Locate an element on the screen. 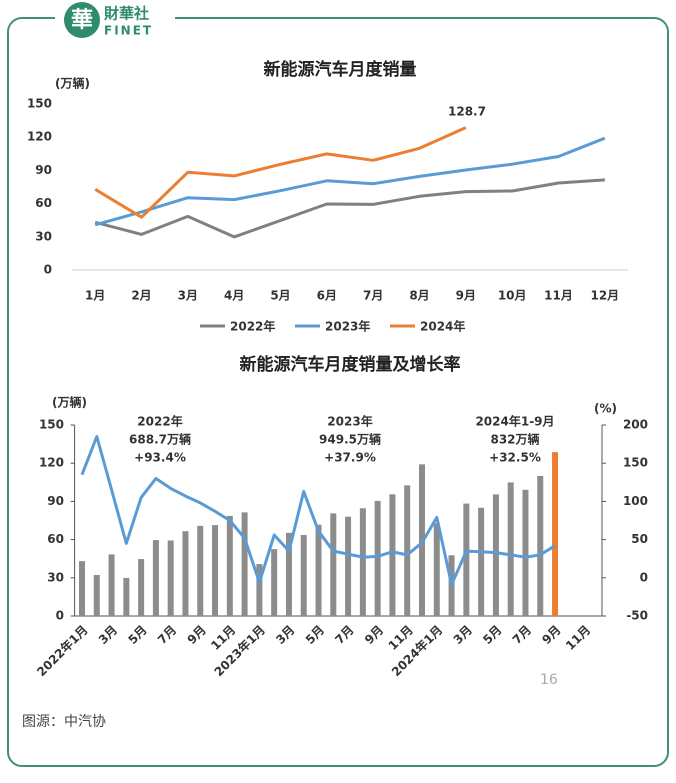  x-tick-label: 10月 is located at coordinates (512, 296).